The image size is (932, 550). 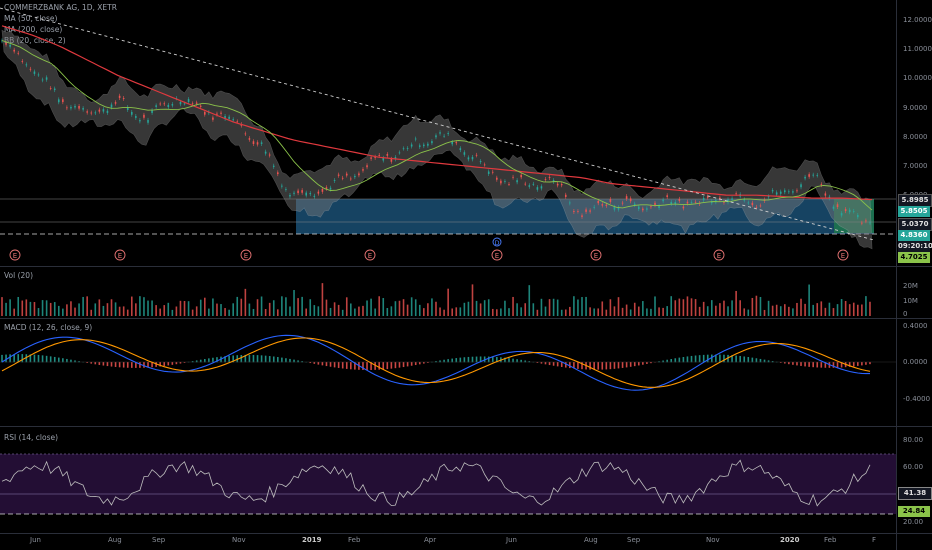 What do you see at coordinates (915, 136) in the screenshot?
I see `price-y-tick: 8.0000` at bounding box center [915, 136].